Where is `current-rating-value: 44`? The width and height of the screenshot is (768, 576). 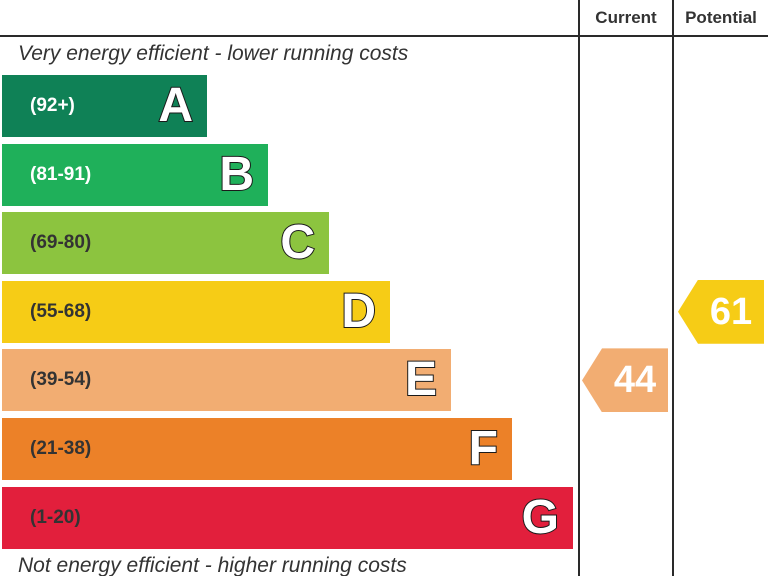 current-rating-value: 44 is located at coordinates (635, 380).